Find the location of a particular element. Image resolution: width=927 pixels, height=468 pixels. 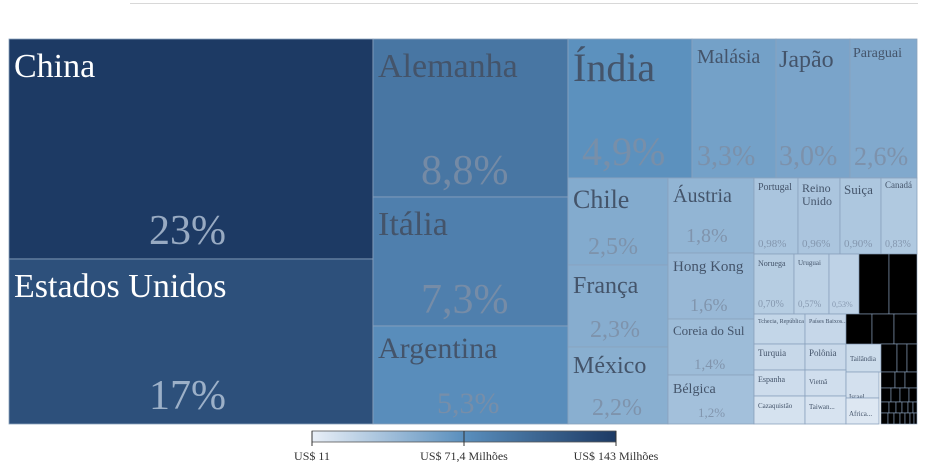

tile-rect-polonia is located at coordinates (825, 357).